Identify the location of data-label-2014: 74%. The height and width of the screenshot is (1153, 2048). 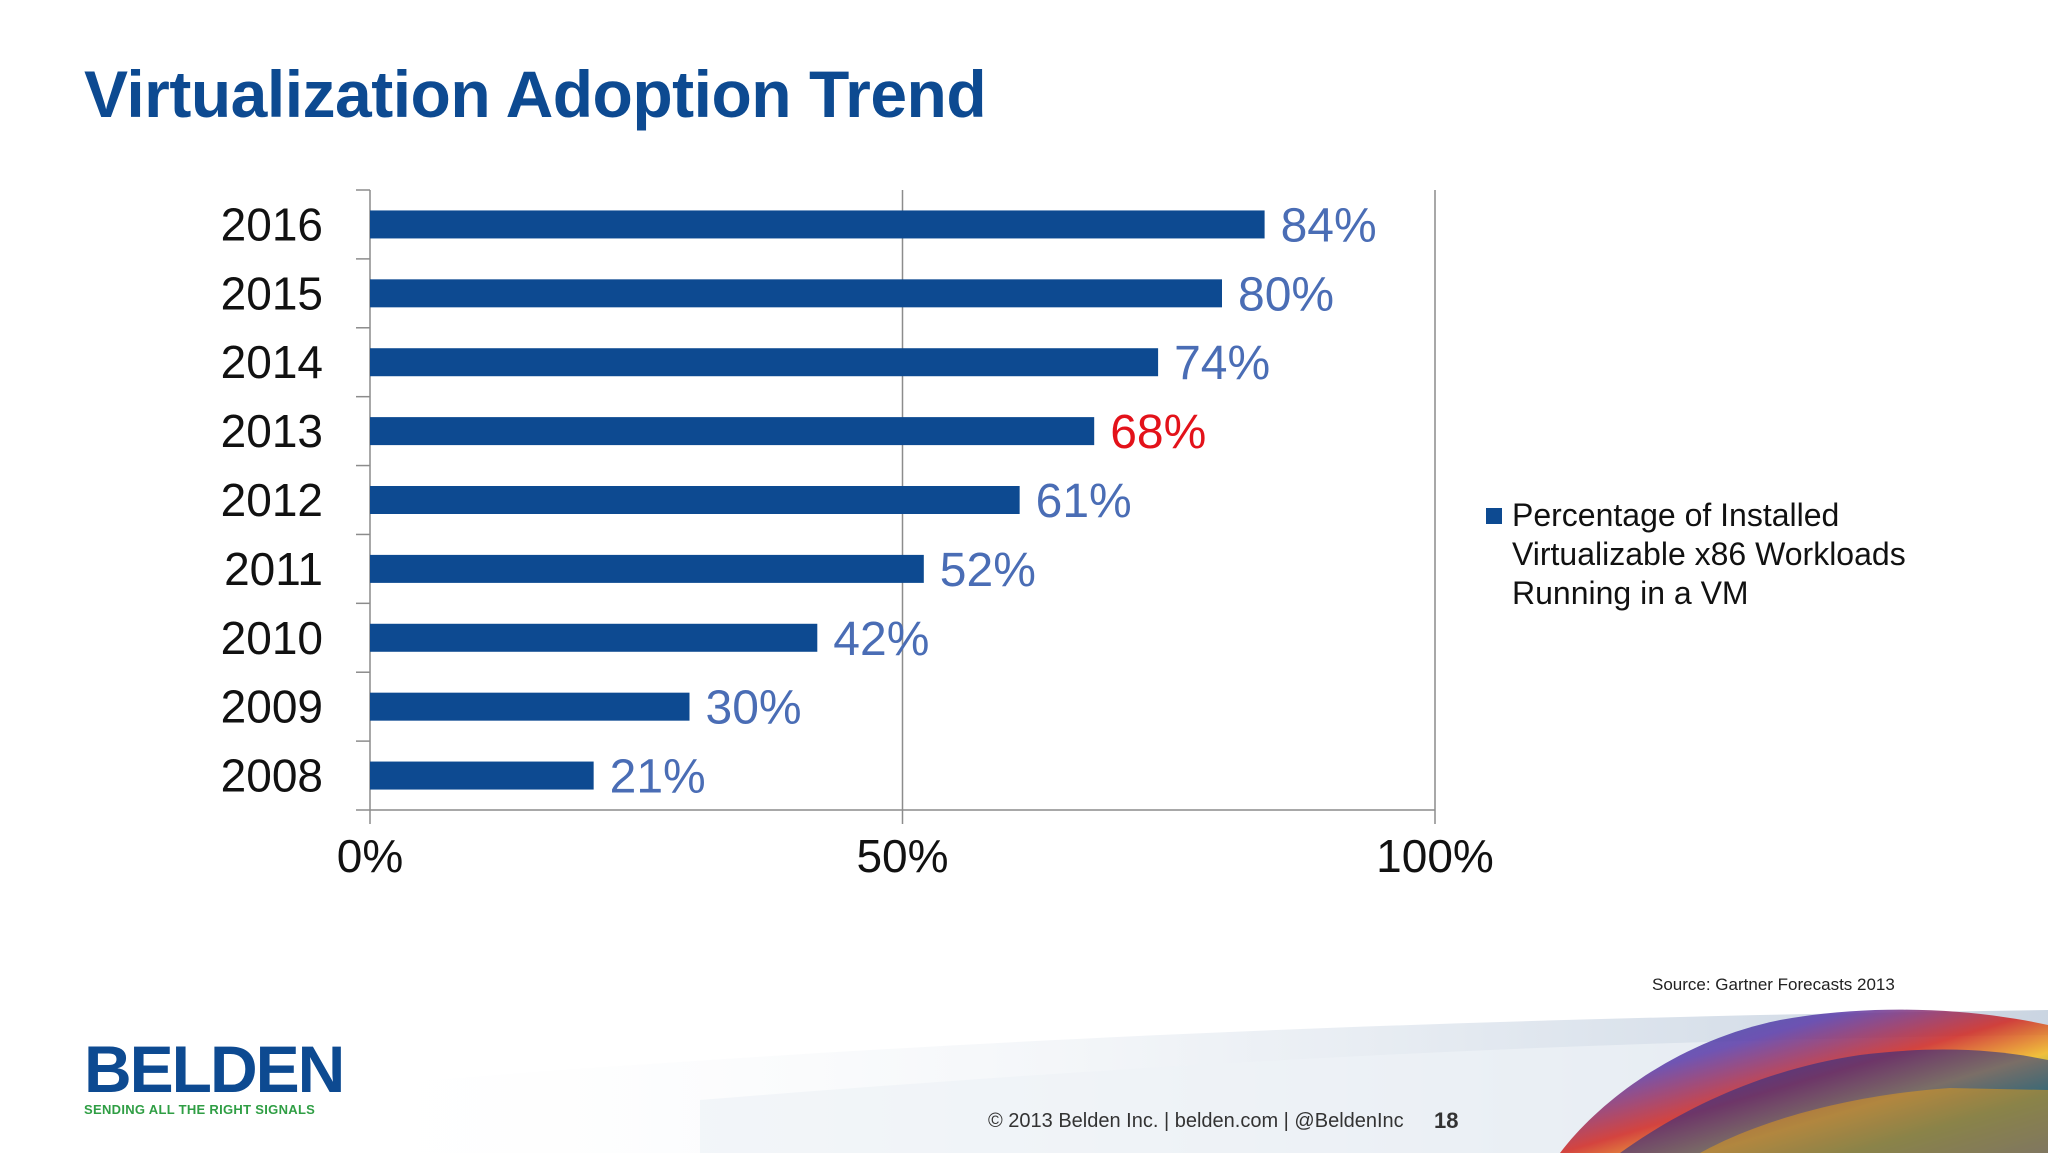
(1222, 363).